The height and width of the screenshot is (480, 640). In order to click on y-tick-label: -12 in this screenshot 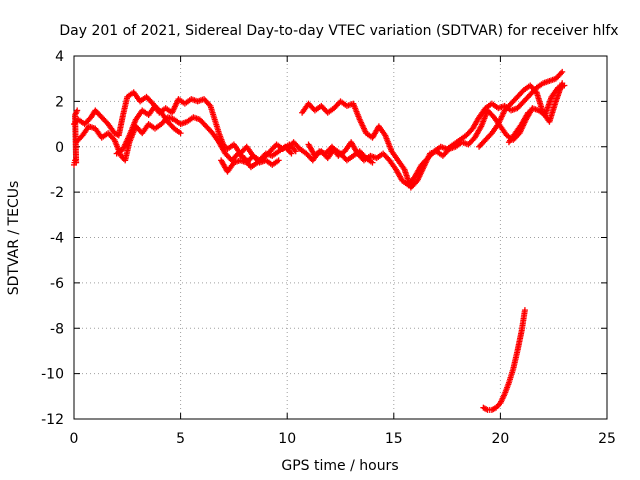, I will do `click(52, 420)`.